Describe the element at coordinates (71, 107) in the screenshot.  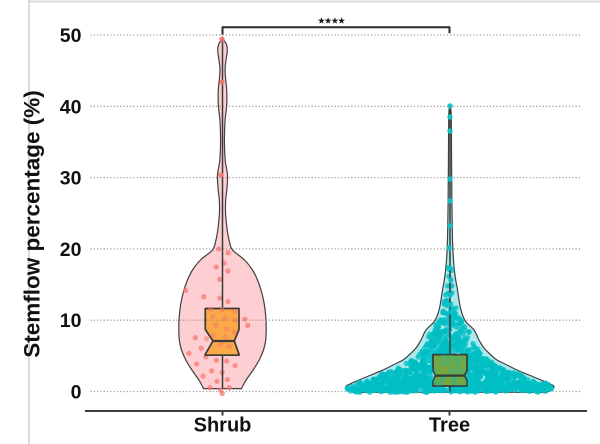
I see `svg-text: 40` at that location.